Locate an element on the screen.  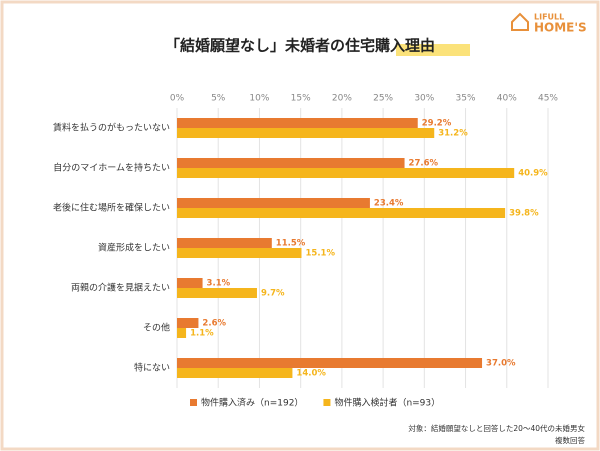
value-label: 39.8% is located at coordinates (524, 214).